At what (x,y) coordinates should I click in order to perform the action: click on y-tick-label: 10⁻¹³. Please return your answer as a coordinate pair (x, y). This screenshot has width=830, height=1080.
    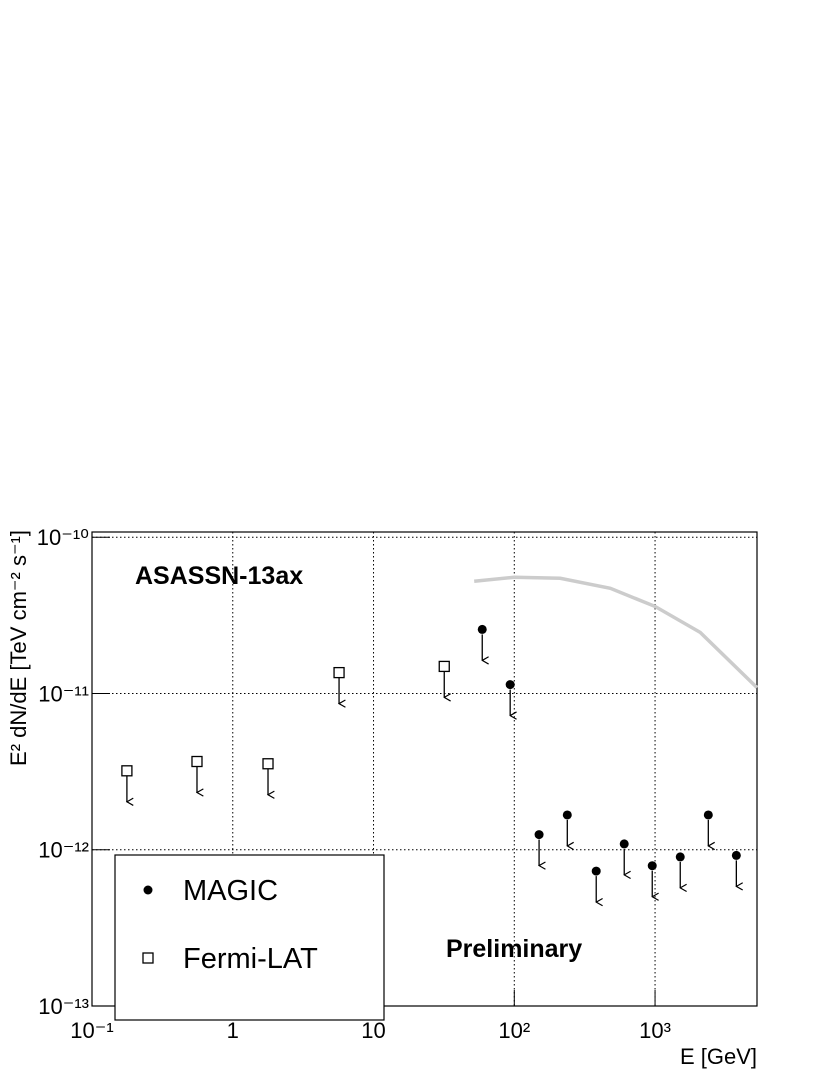
    Looking at the image, I should click on (63, 1006).